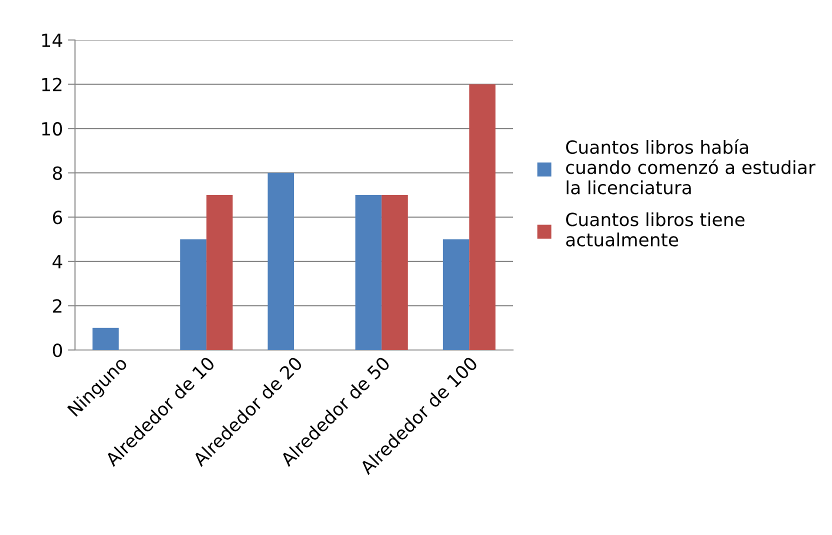  Describe the element at coordinates (57, 173) in the screenshot. I see `y-tick-label: 8` at that location.